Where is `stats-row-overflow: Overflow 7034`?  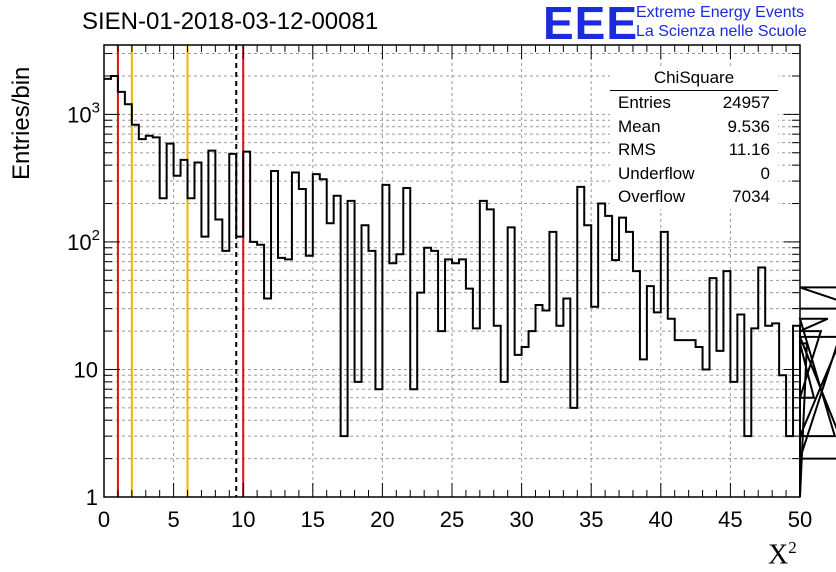 stats-row-overflow: Overflow 7034 is located at coordinates (694, 197).